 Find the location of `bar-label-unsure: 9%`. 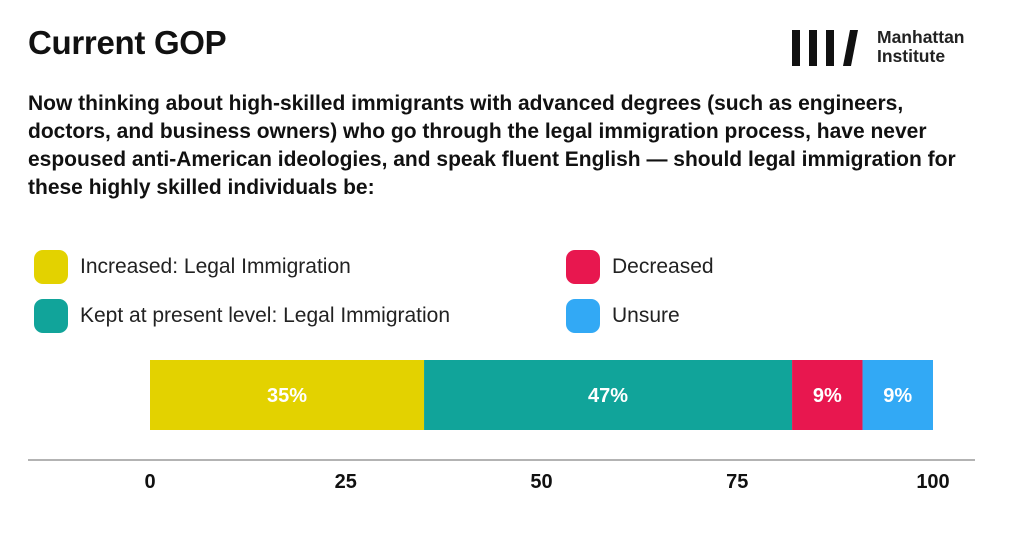

bar-label-unsure: 9% is located at coordinates (897, 396).